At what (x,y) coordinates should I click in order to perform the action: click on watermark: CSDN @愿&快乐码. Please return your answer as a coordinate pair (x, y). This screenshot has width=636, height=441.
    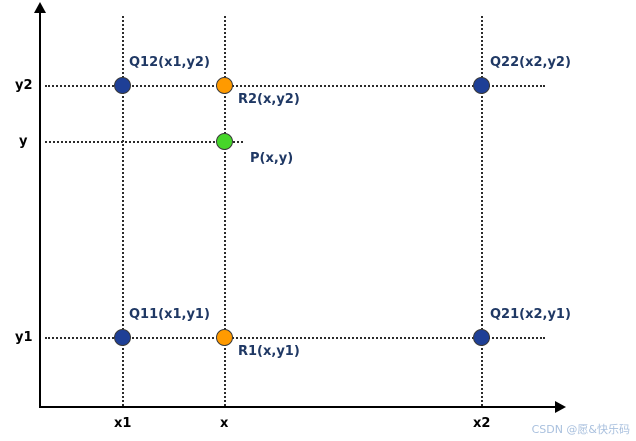
    Looking at the image, I should click on (580, 429).